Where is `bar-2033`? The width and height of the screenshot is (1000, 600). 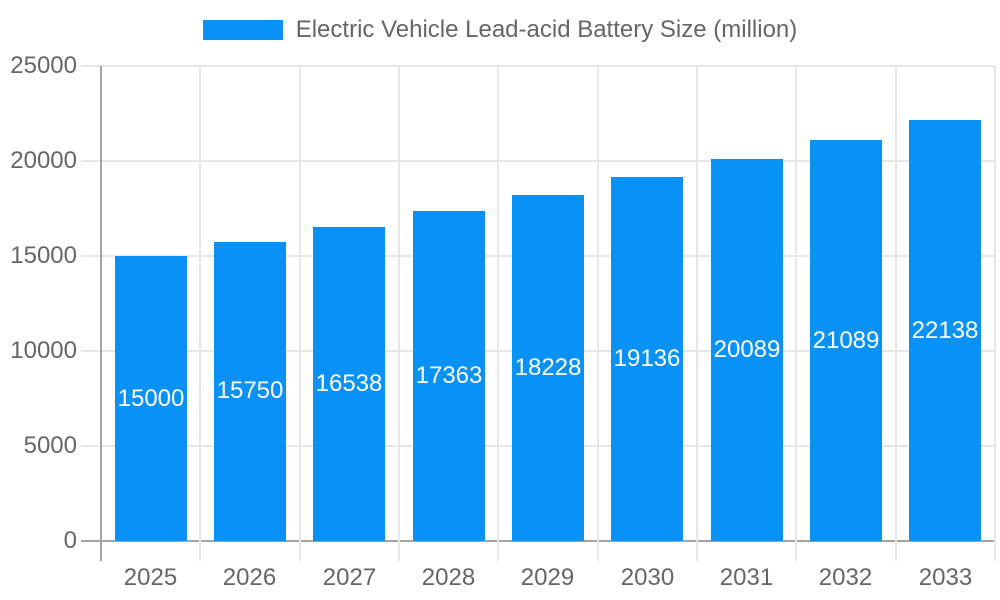
bar-2033 is located at coordinates (945, 331).